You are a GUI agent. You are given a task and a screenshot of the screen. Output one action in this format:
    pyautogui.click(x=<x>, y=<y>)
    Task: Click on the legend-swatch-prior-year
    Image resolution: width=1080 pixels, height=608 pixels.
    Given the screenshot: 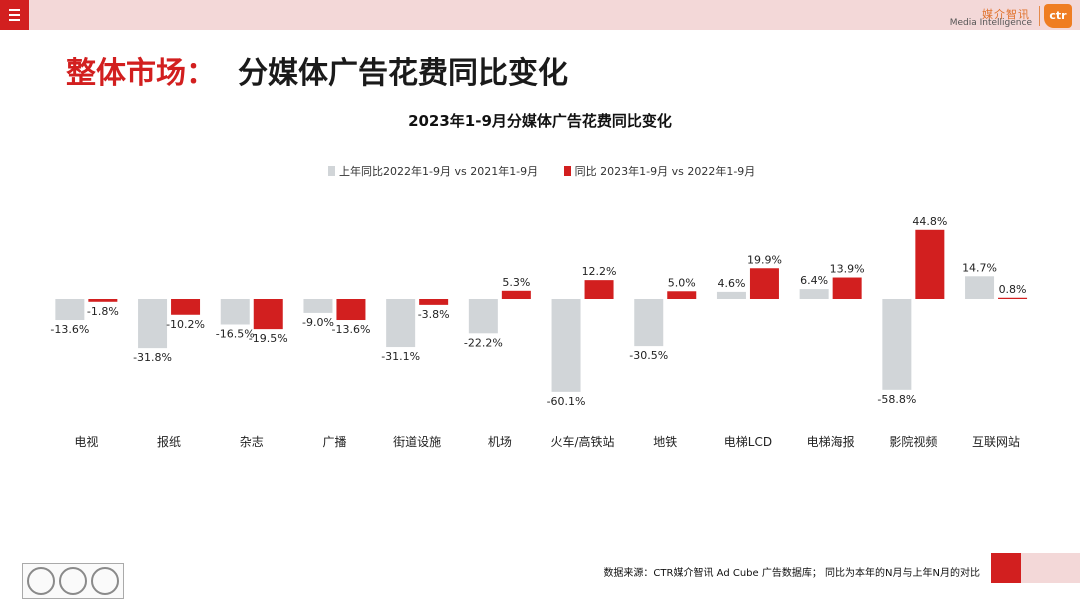 What is the action you would take?
    pyautogui.click(x=331, y=171)
    